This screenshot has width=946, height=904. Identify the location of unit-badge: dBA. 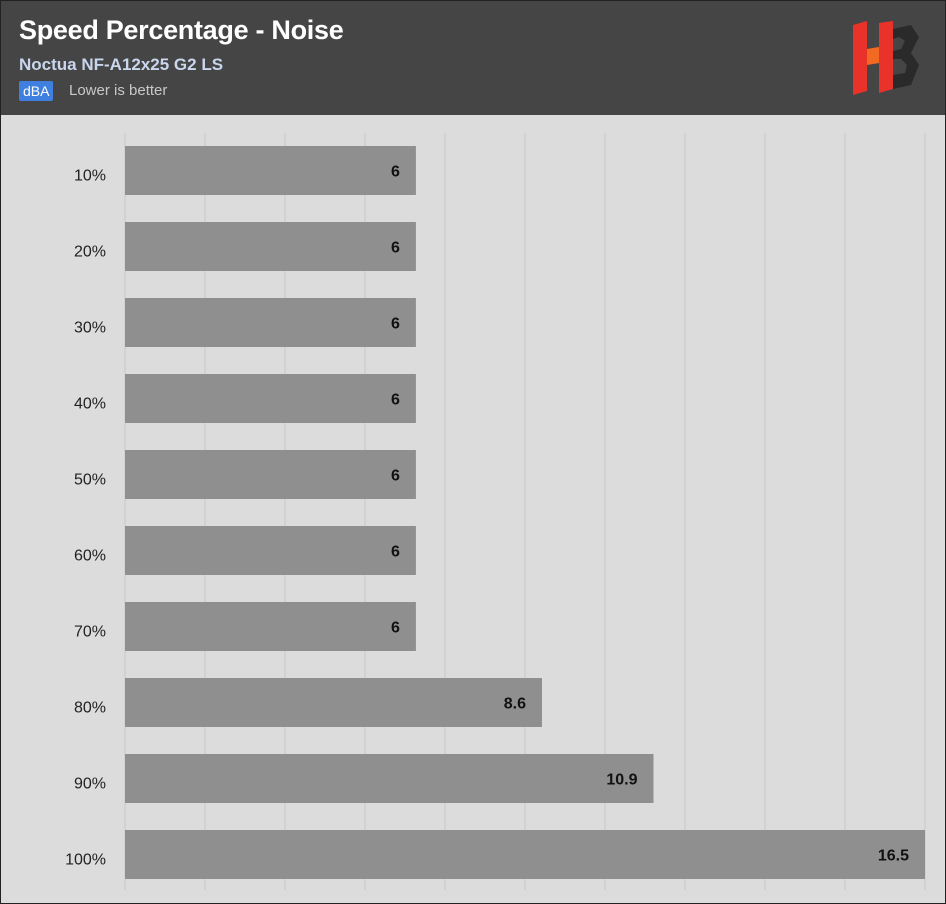
(36, 91).